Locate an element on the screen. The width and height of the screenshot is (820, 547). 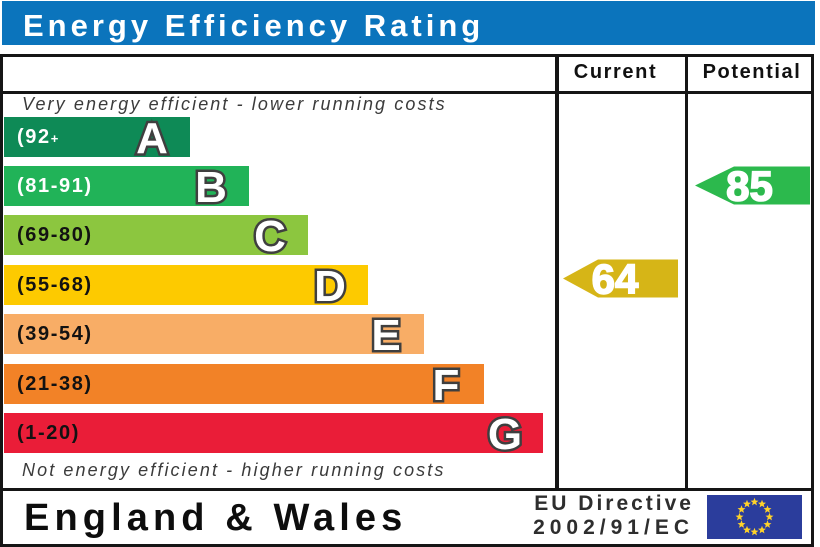
svg-text: D is located at coordinates (330, 287).